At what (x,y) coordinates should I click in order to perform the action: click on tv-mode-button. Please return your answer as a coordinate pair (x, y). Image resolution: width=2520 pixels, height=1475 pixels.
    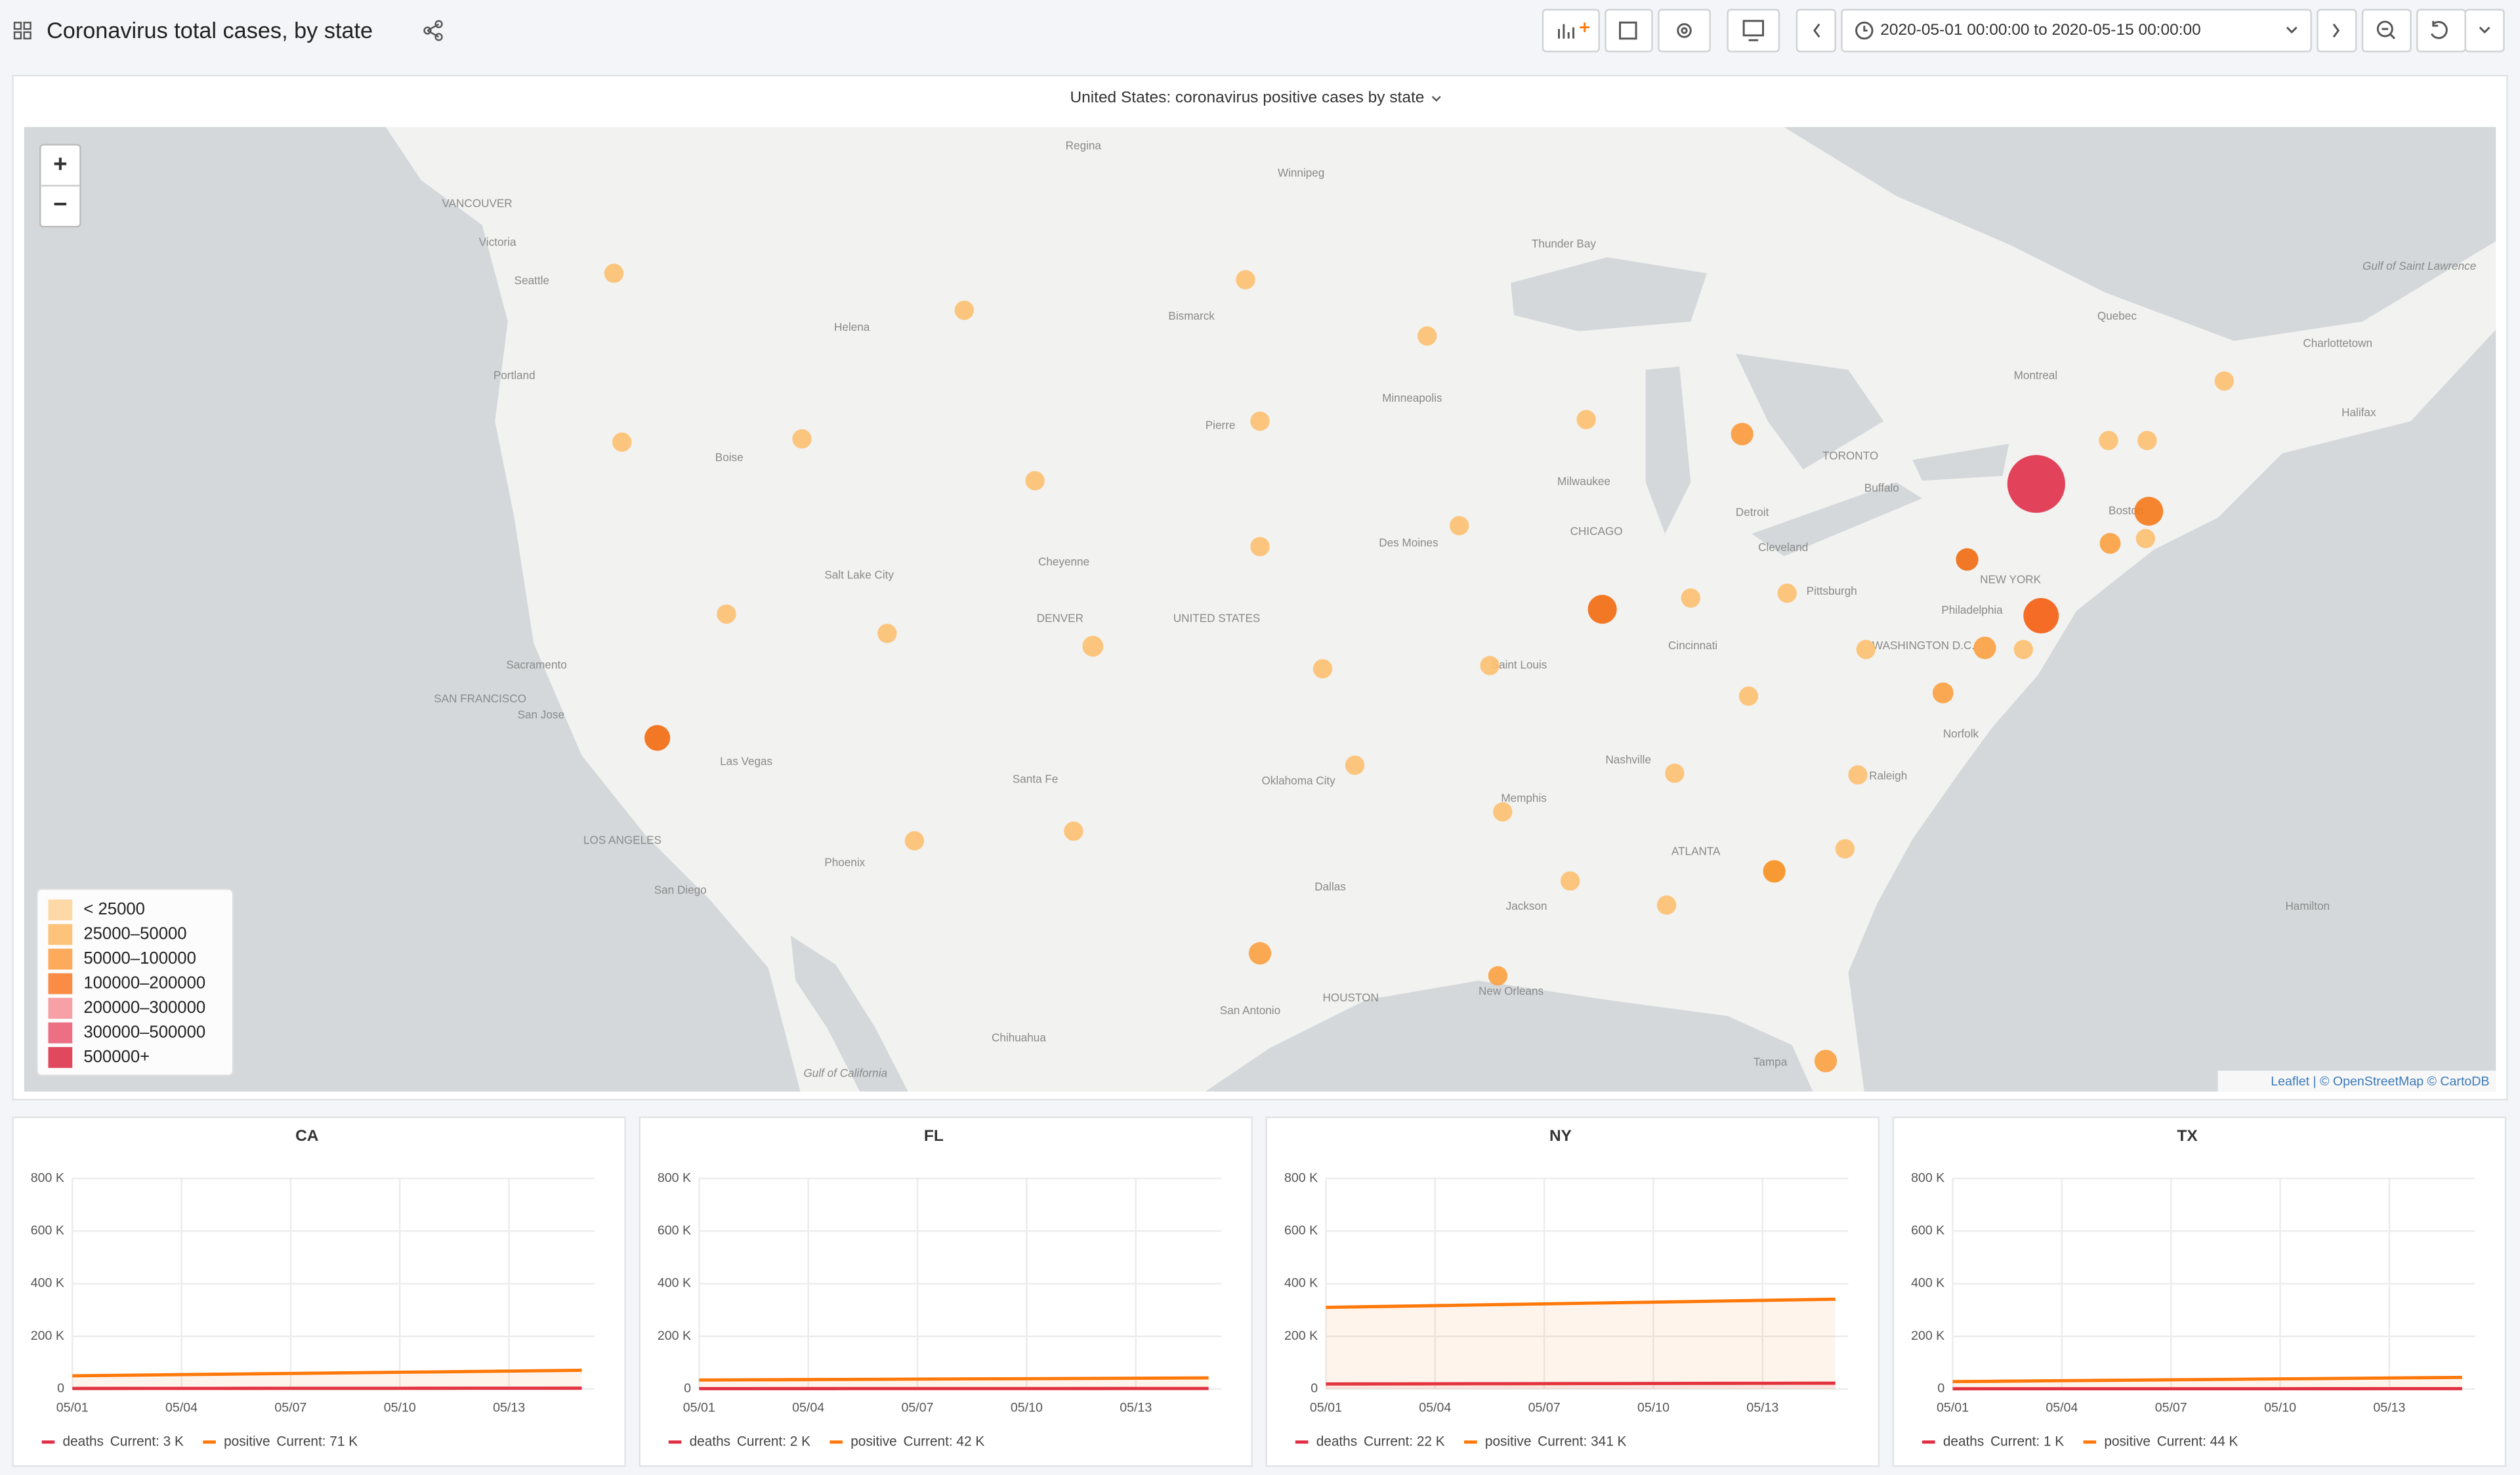
    Looking at the image, I should click on (1753, 31).